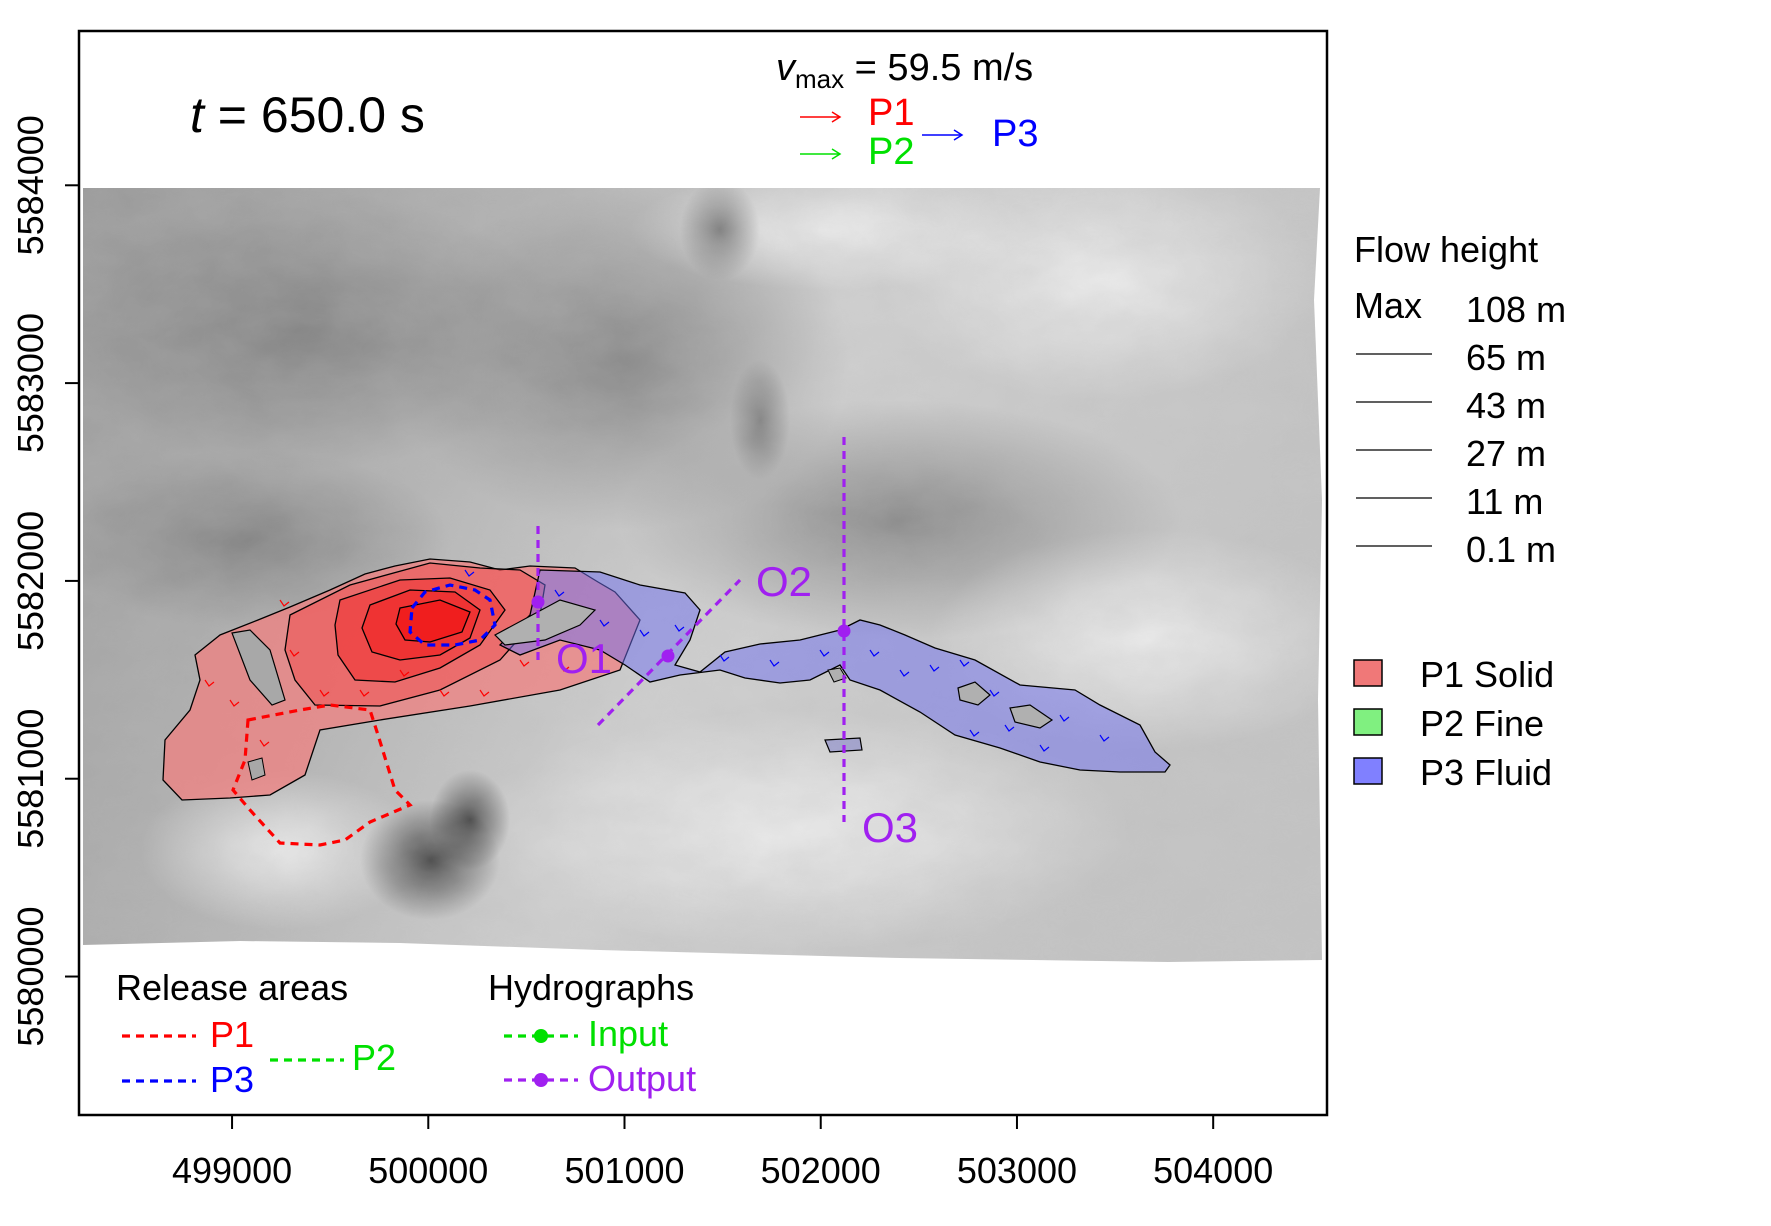 This screenshot has height=1226, width=1771. Describe the element at coordinates (1482, 723) in the screenshot. I see `phase-label-fine: P2 Fine` at that location.